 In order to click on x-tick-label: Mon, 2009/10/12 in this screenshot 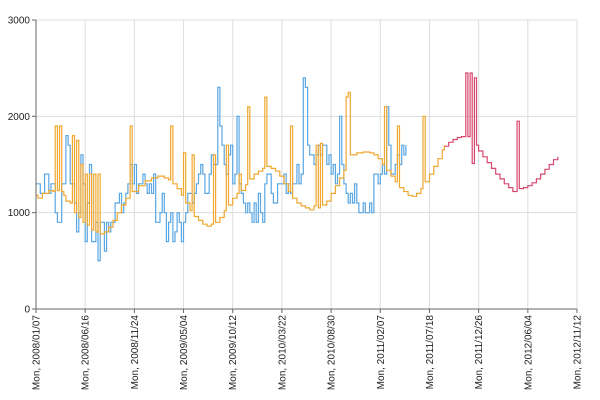, I will do `click(233, 352)`.